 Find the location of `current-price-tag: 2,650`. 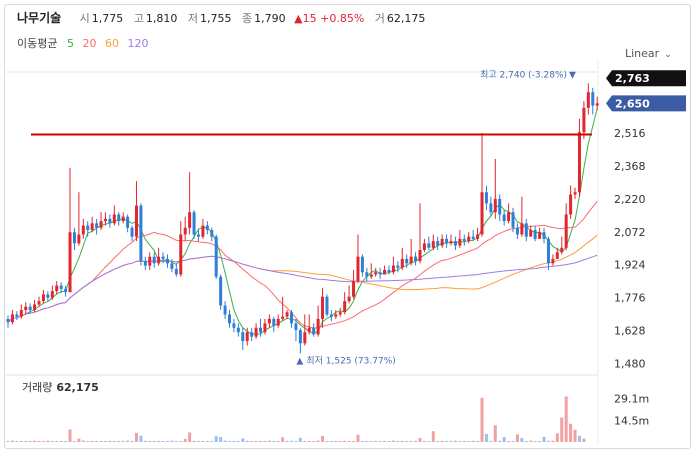

current-price-tag: 2,650 is located at coordinates (646, 103).